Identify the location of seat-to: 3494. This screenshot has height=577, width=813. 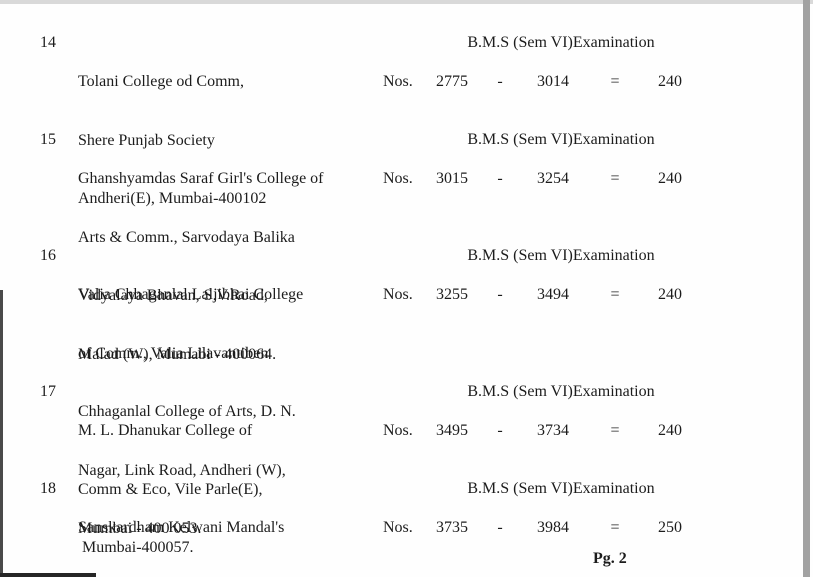
(553, 294).